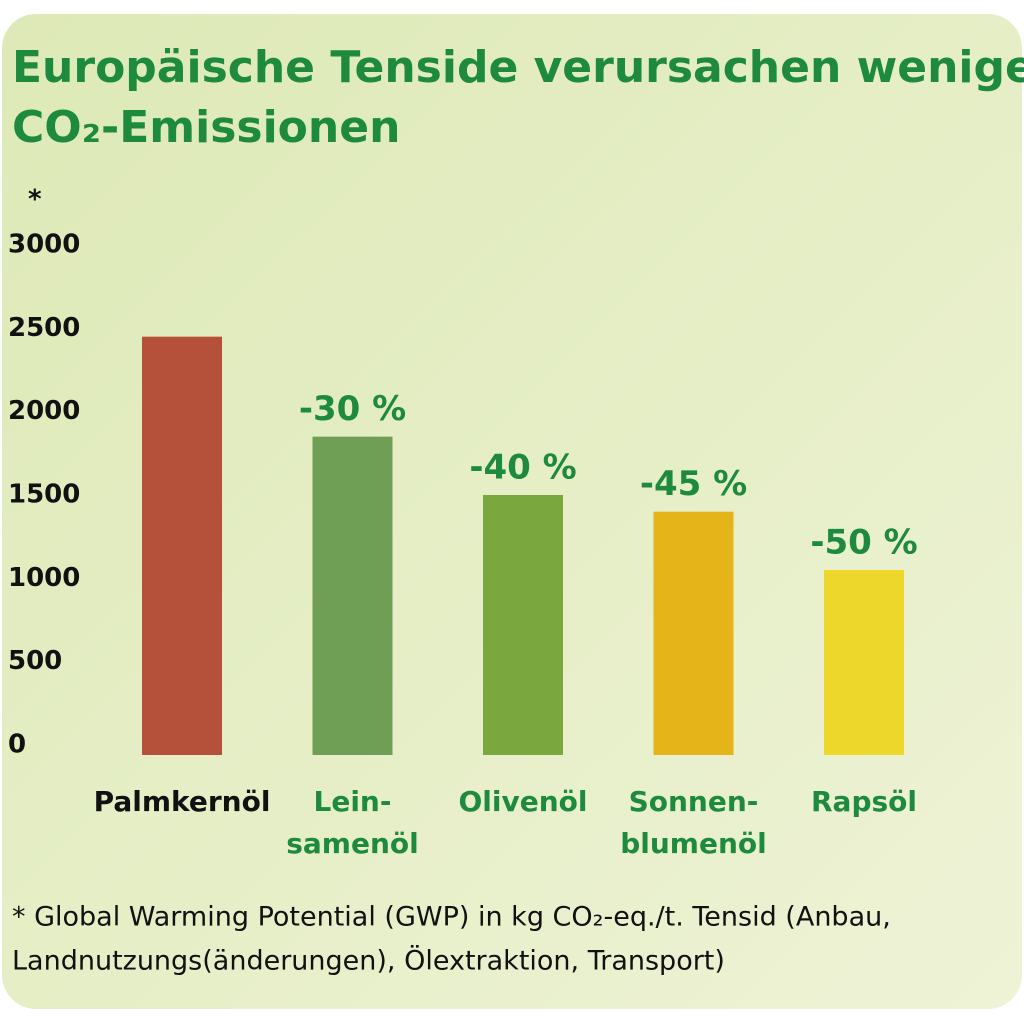 Image resolution: width=1024 pixels, height=1017 pixels. What do you see at coordinates (44, 245) in the screenshot?
I see `y-tick-label: 3000` at bounding box center [44, 245].